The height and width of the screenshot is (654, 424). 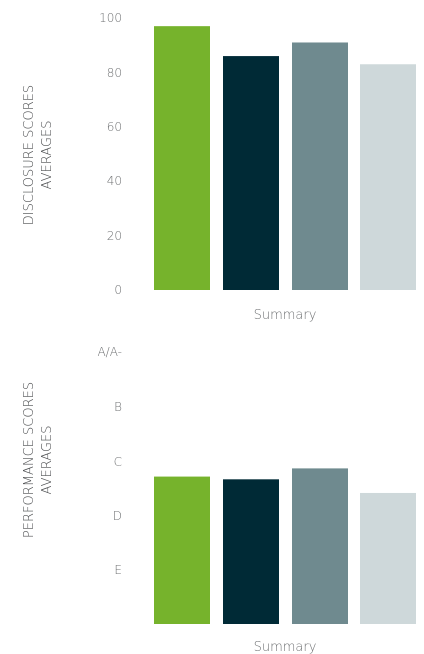 What do you see at coordinates (114, 236) in the screenshot?
I see `disclosure-ytick: 20` at bounding box center [114, 236].